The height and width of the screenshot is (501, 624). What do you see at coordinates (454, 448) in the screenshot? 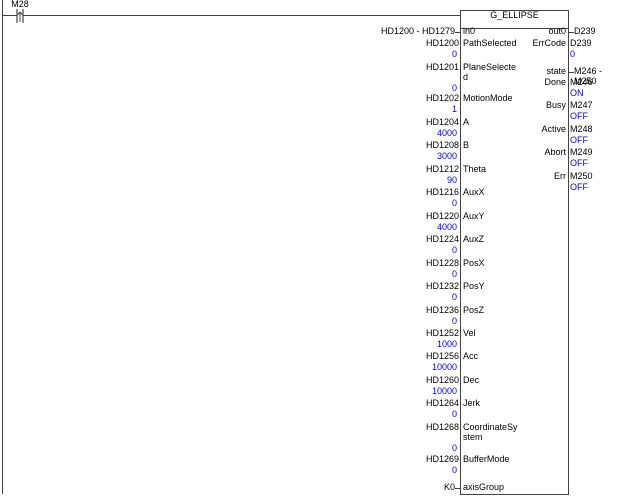
I see `fb-input-value-coordinatesystem: 0` at bounding box center [454, 448].